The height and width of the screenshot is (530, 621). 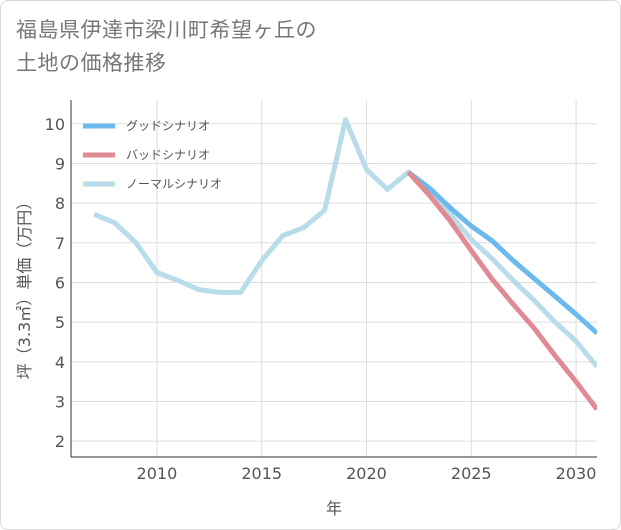 What do you see at coordinates (55, 124) in the screenshot?
I see `y-tick-label: 10` at bounding box center [55, 124].